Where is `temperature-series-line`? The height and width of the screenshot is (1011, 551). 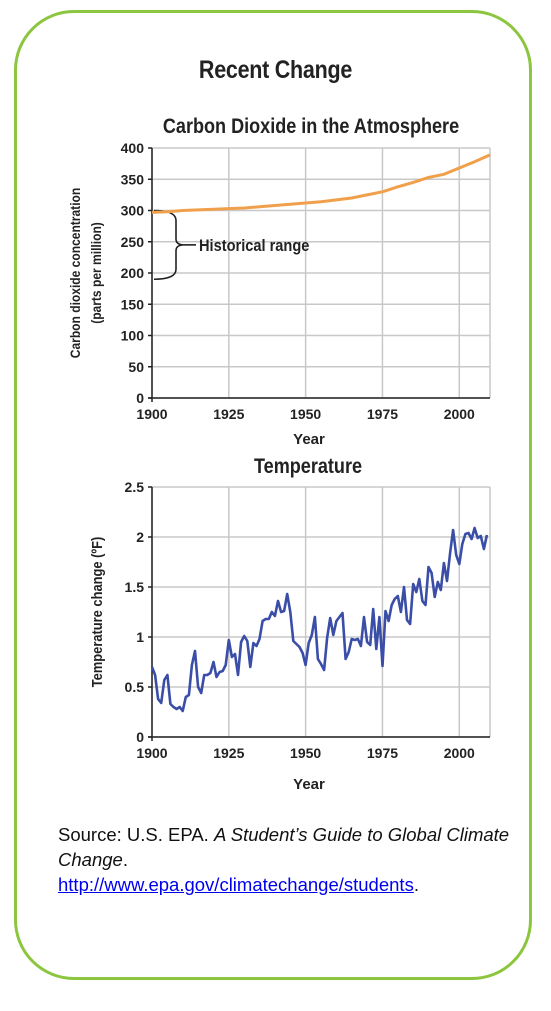 temperature-series-line is located at coordinates (319, 619).